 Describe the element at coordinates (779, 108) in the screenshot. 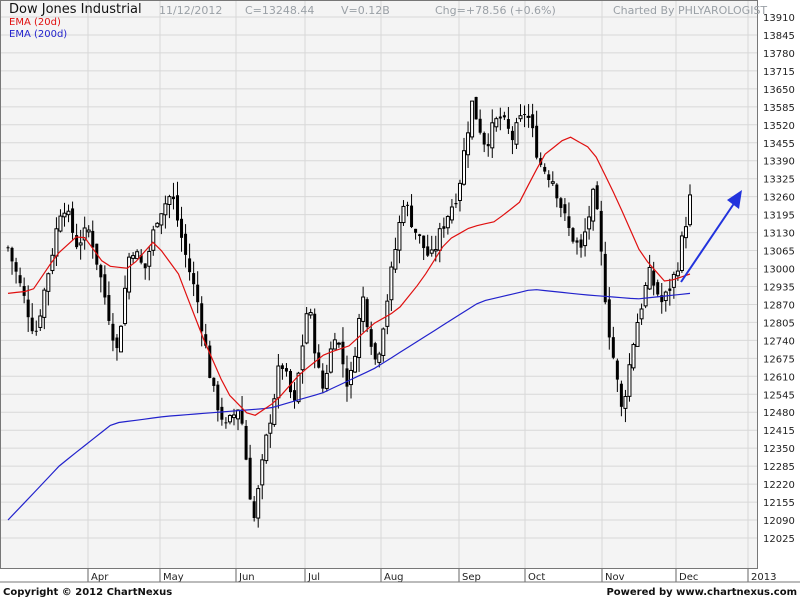

I see `y-tick-label: 13585` at that location.